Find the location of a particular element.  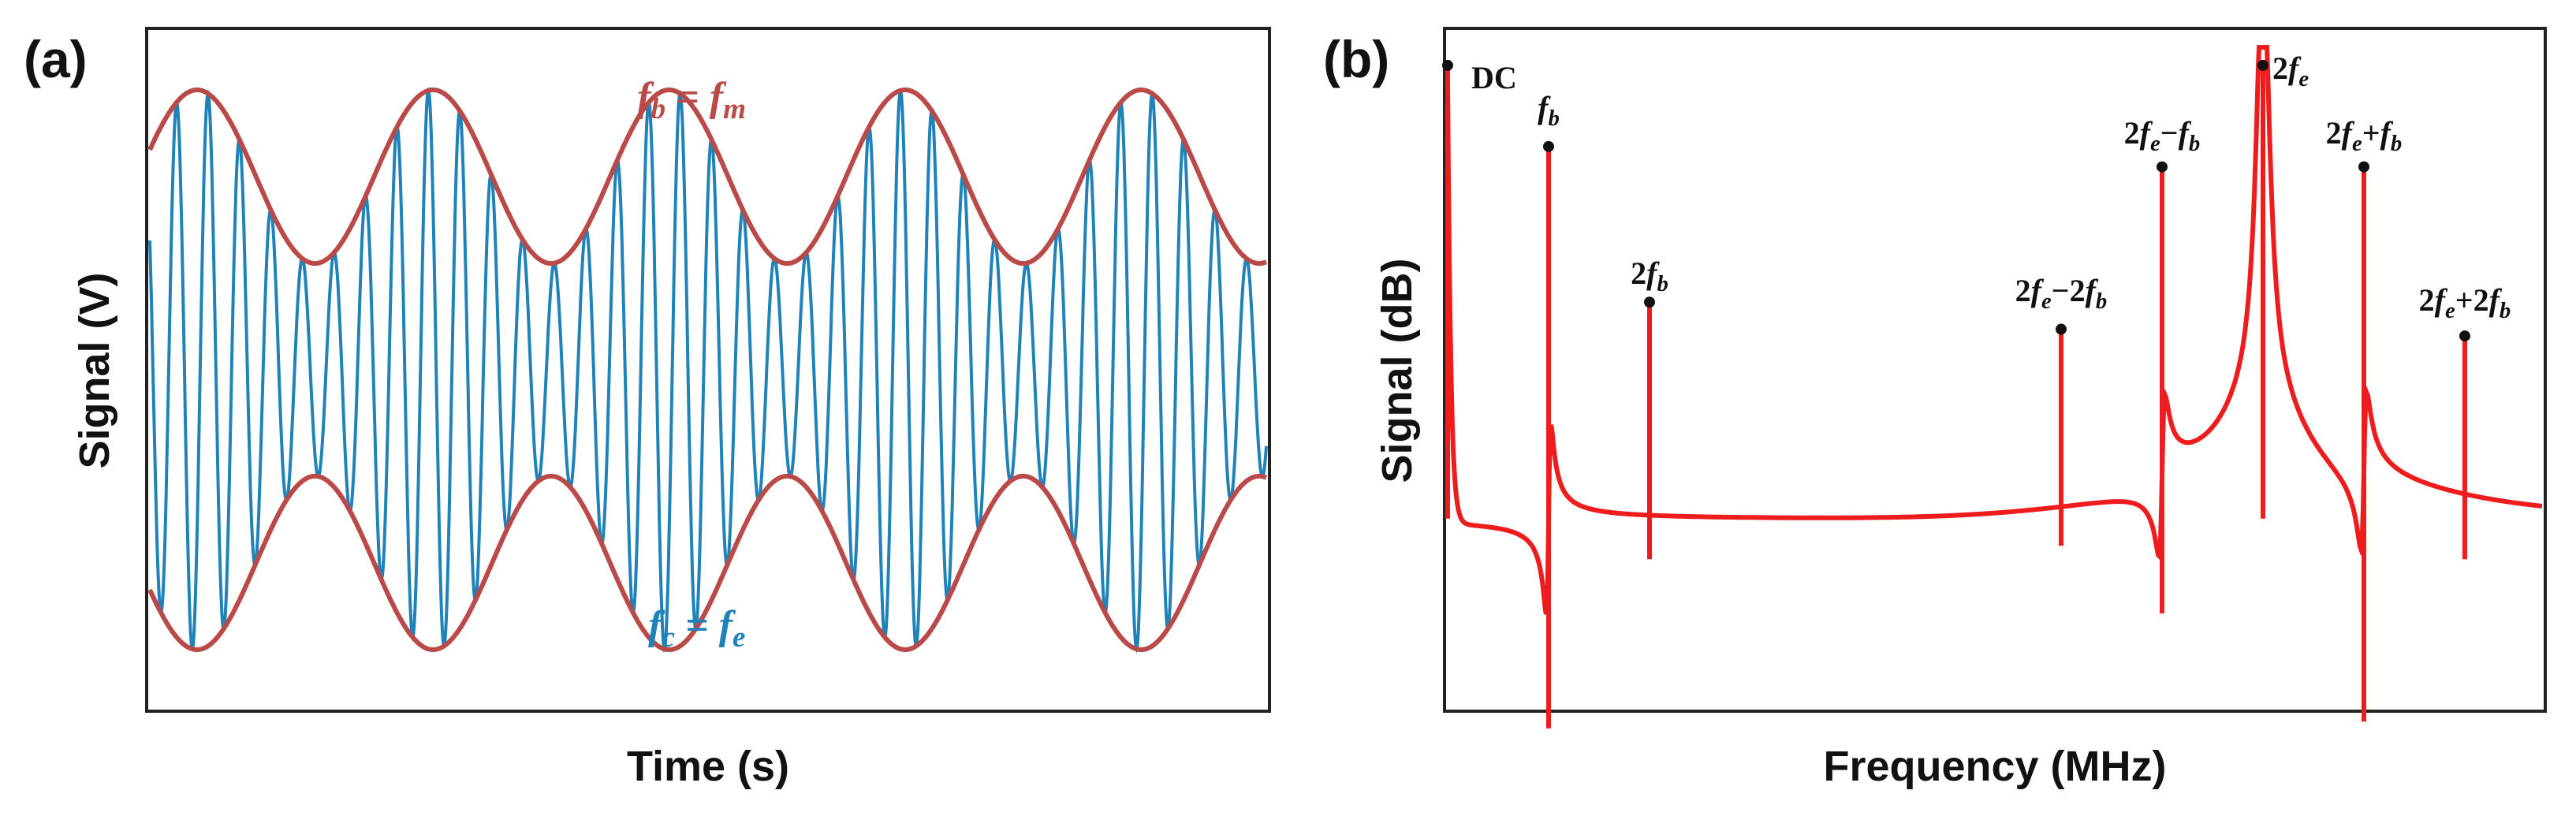

peak-label-2fe+2fb: 2fe+2fb is located at coordinates (2465, 302).